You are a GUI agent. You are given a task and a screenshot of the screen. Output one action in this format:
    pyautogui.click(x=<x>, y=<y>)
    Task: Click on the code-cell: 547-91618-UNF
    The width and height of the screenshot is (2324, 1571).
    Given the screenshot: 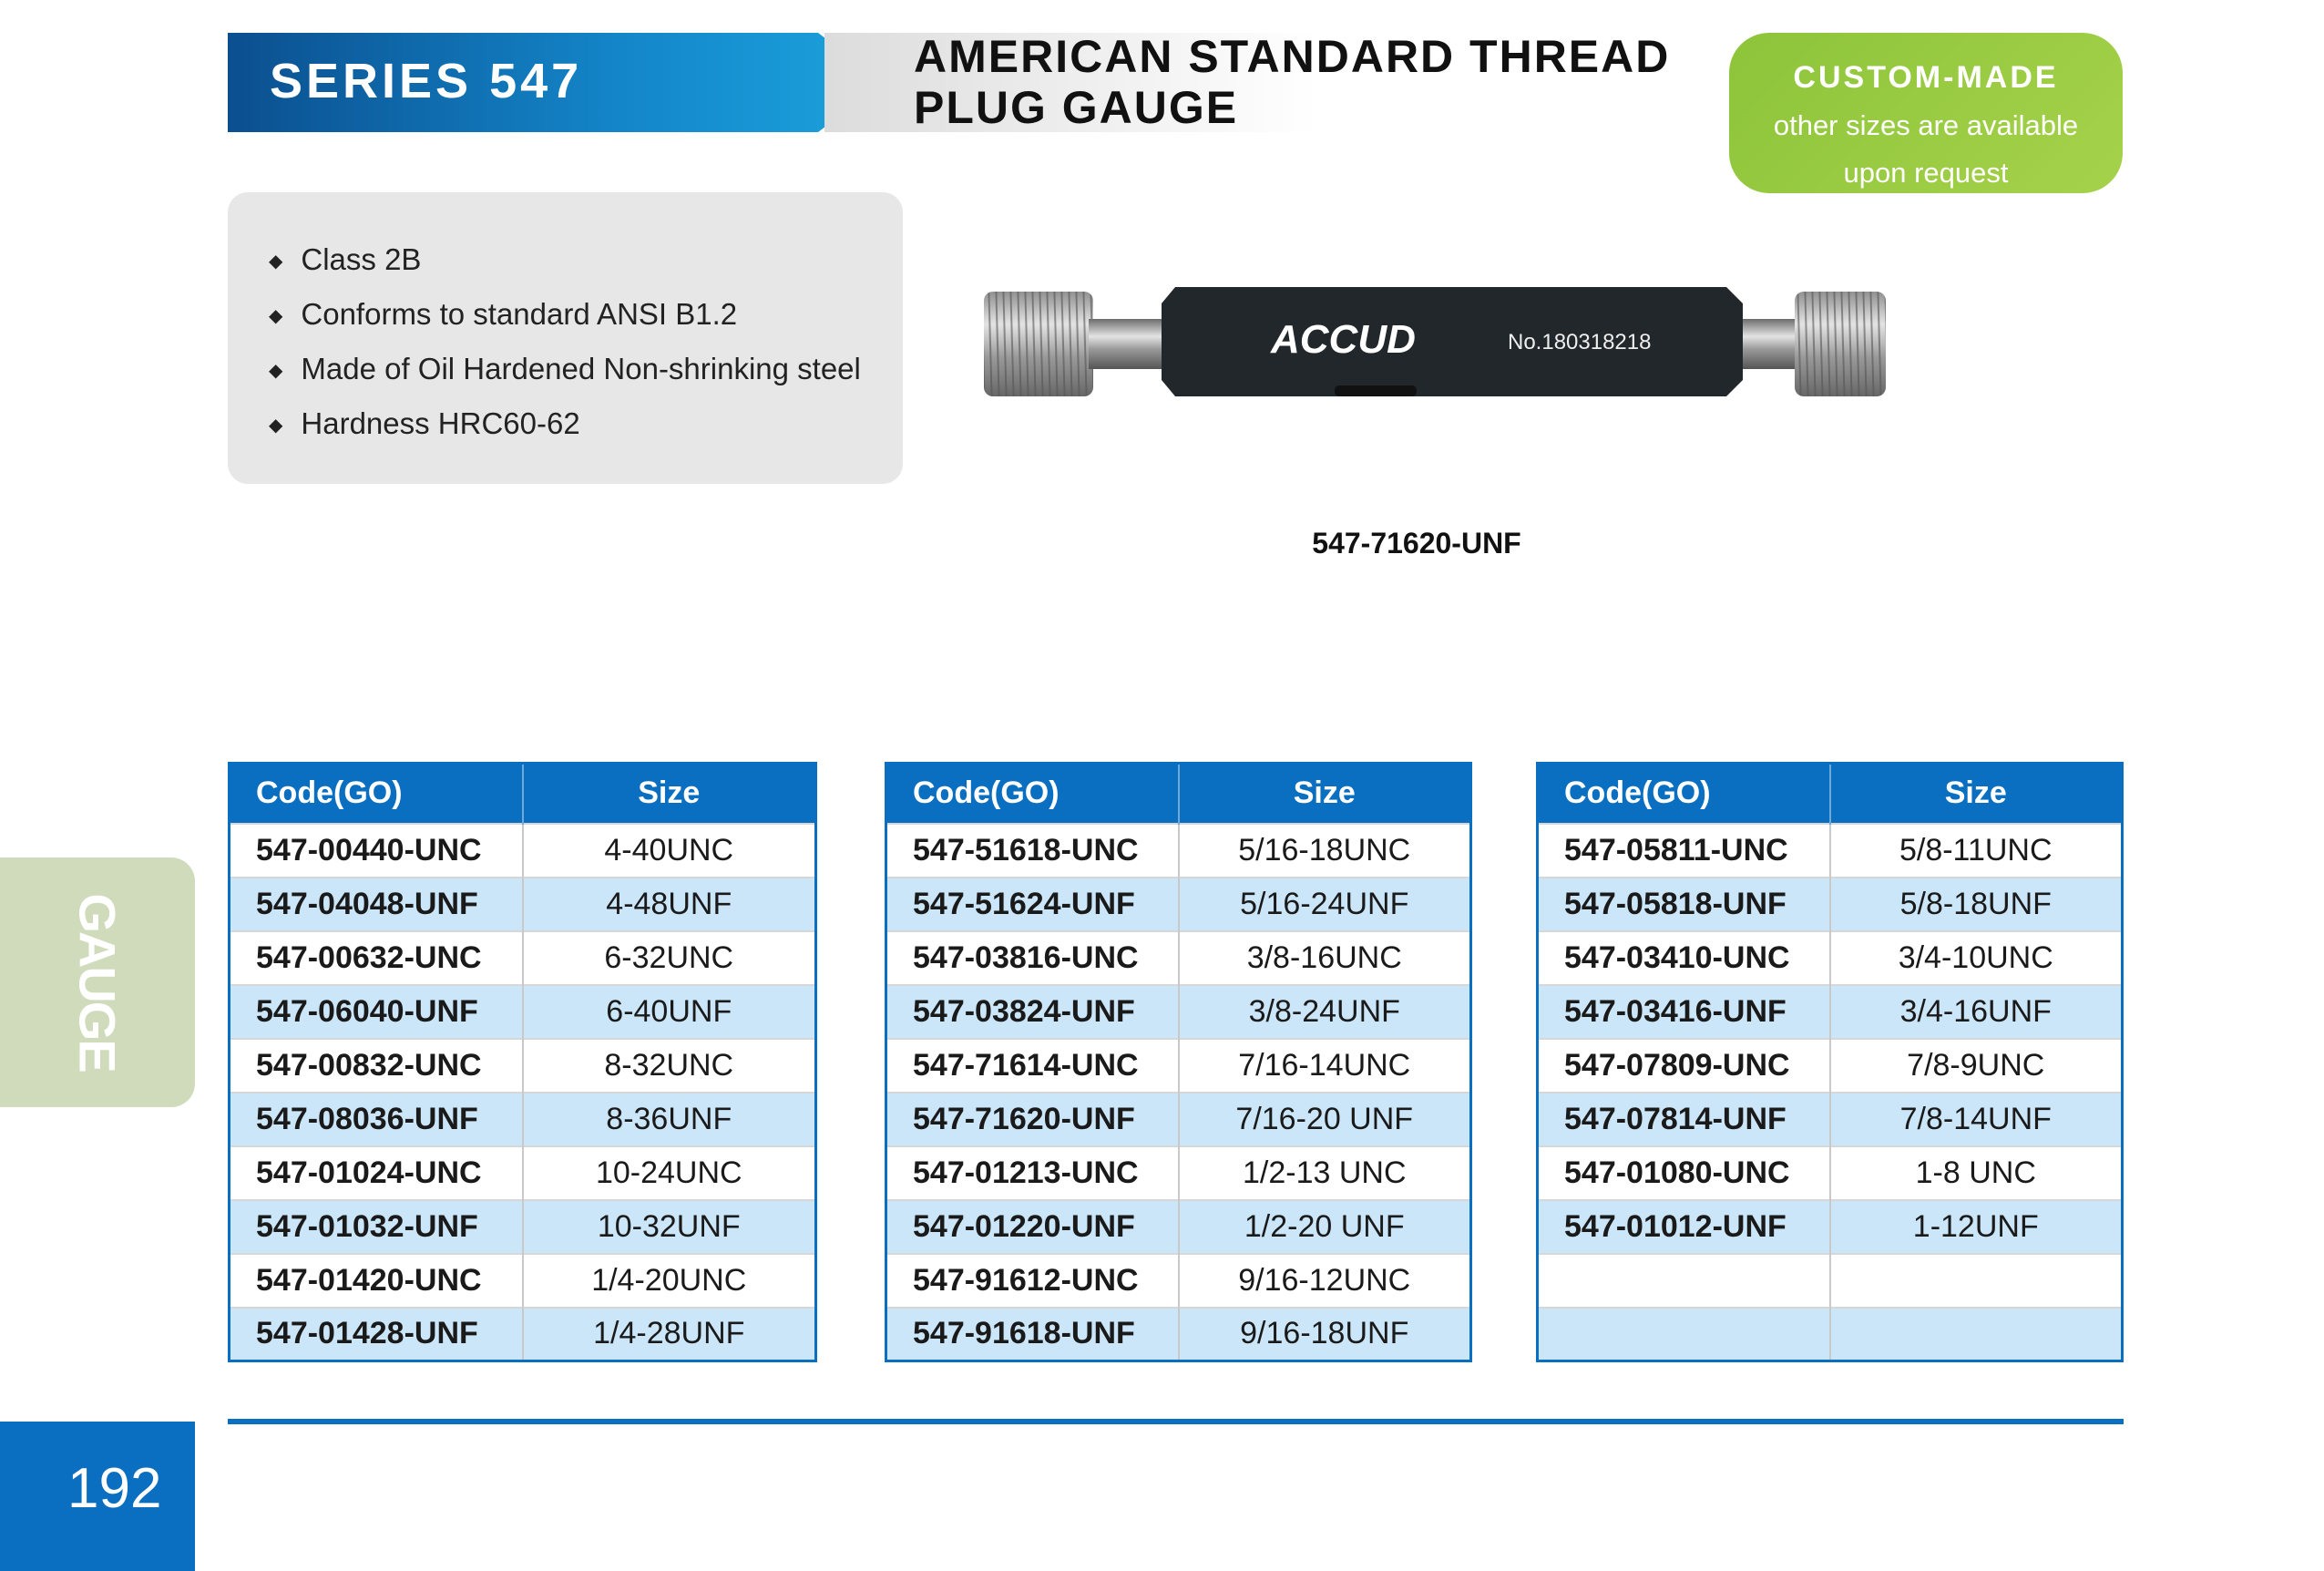 What is the action you would take?
    pyautogui.click(x=1033, y=1333)
    